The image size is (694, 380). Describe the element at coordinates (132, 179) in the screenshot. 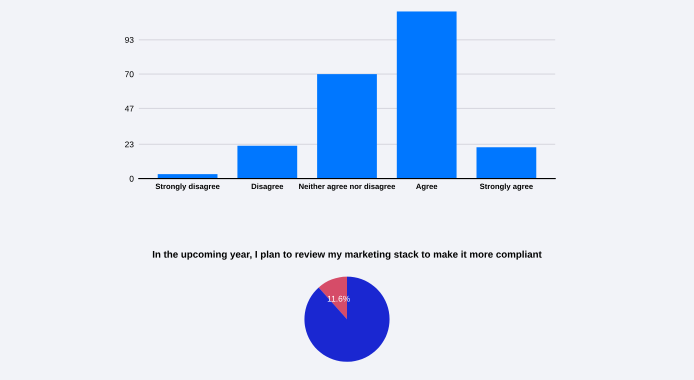

I see `y-tick-label: 0` at that location.